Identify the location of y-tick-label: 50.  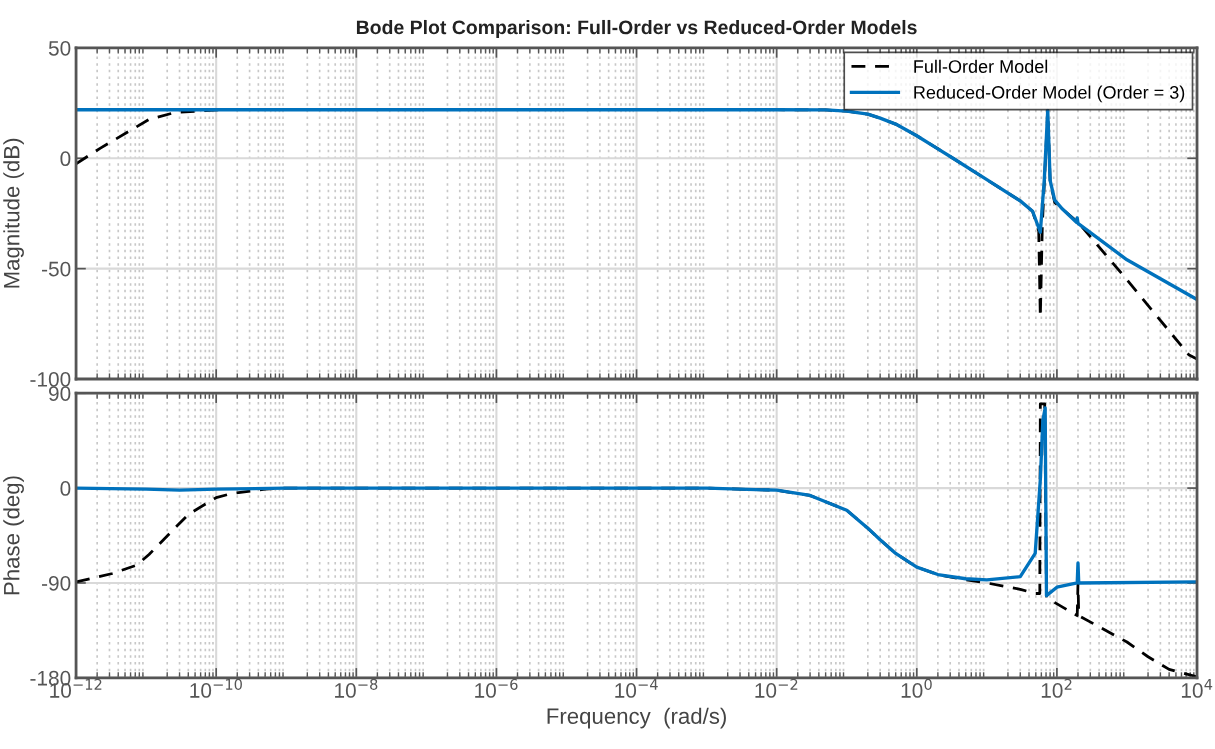
(59, 48).